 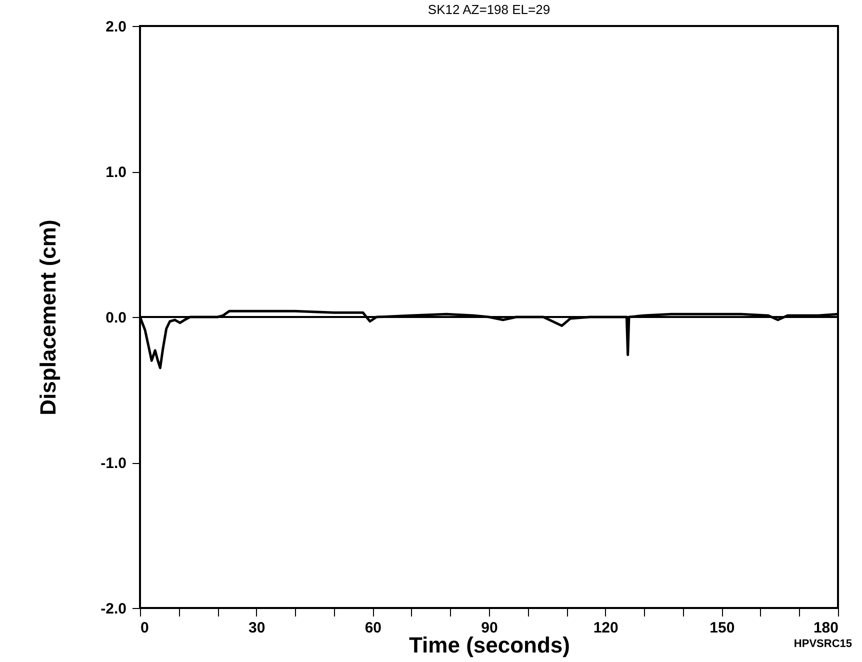 I want to click on y-tick-label: 2.0, so click(x=116, y=27).